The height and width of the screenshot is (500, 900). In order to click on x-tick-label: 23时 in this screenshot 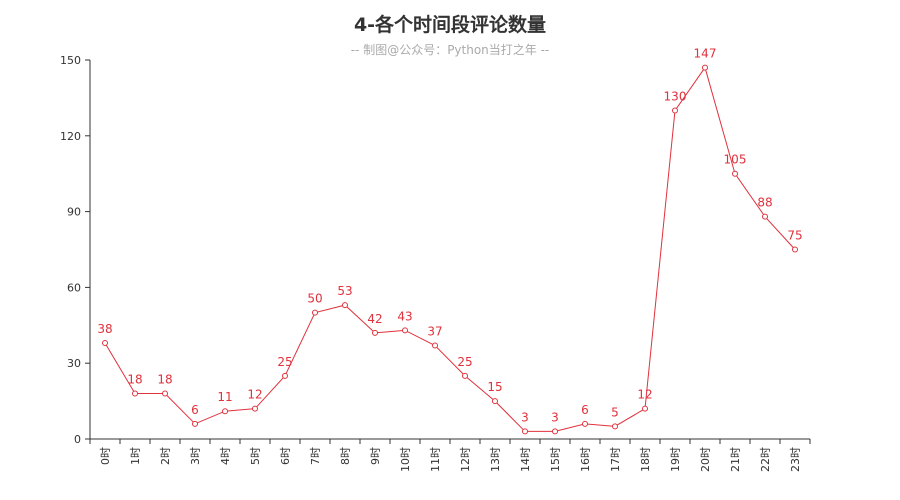, I will do `click(795, 459)`.